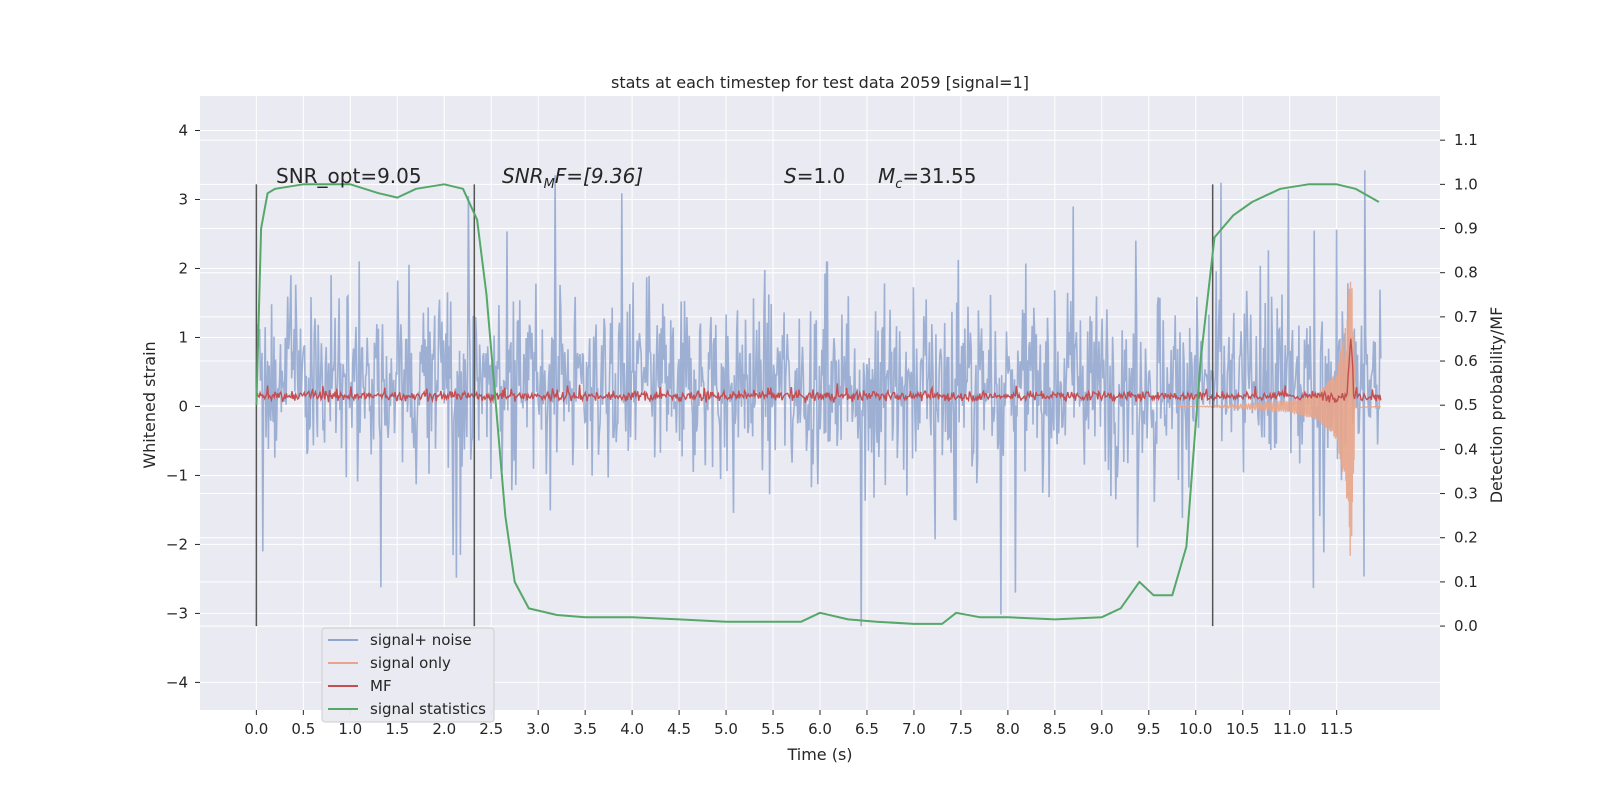  I want to click on x-tick-label: 5.5, so click(773, 729).